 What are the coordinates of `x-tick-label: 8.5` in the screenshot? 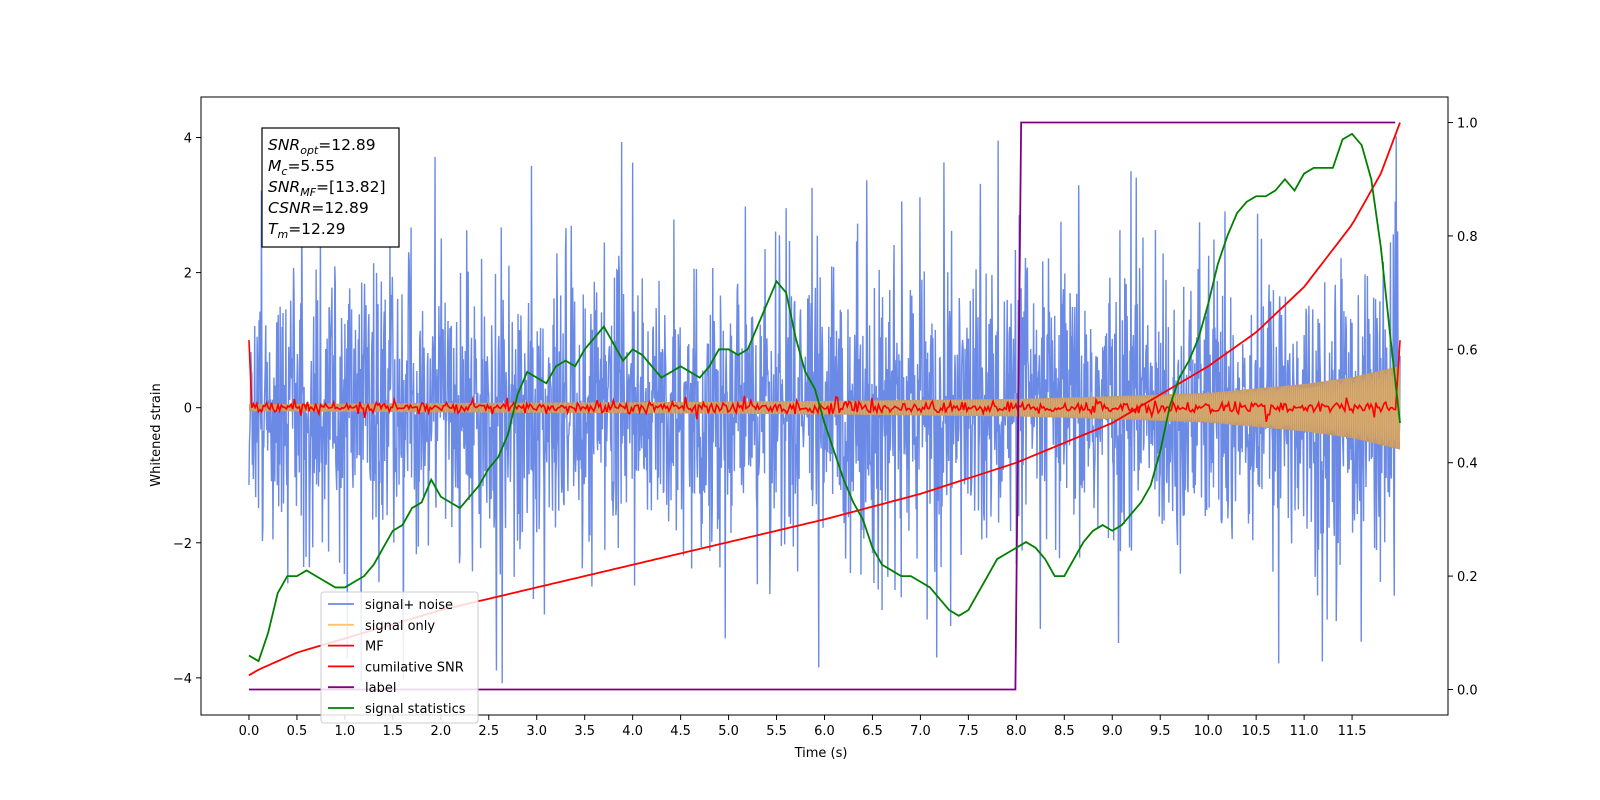 It's located at (1064, 731).